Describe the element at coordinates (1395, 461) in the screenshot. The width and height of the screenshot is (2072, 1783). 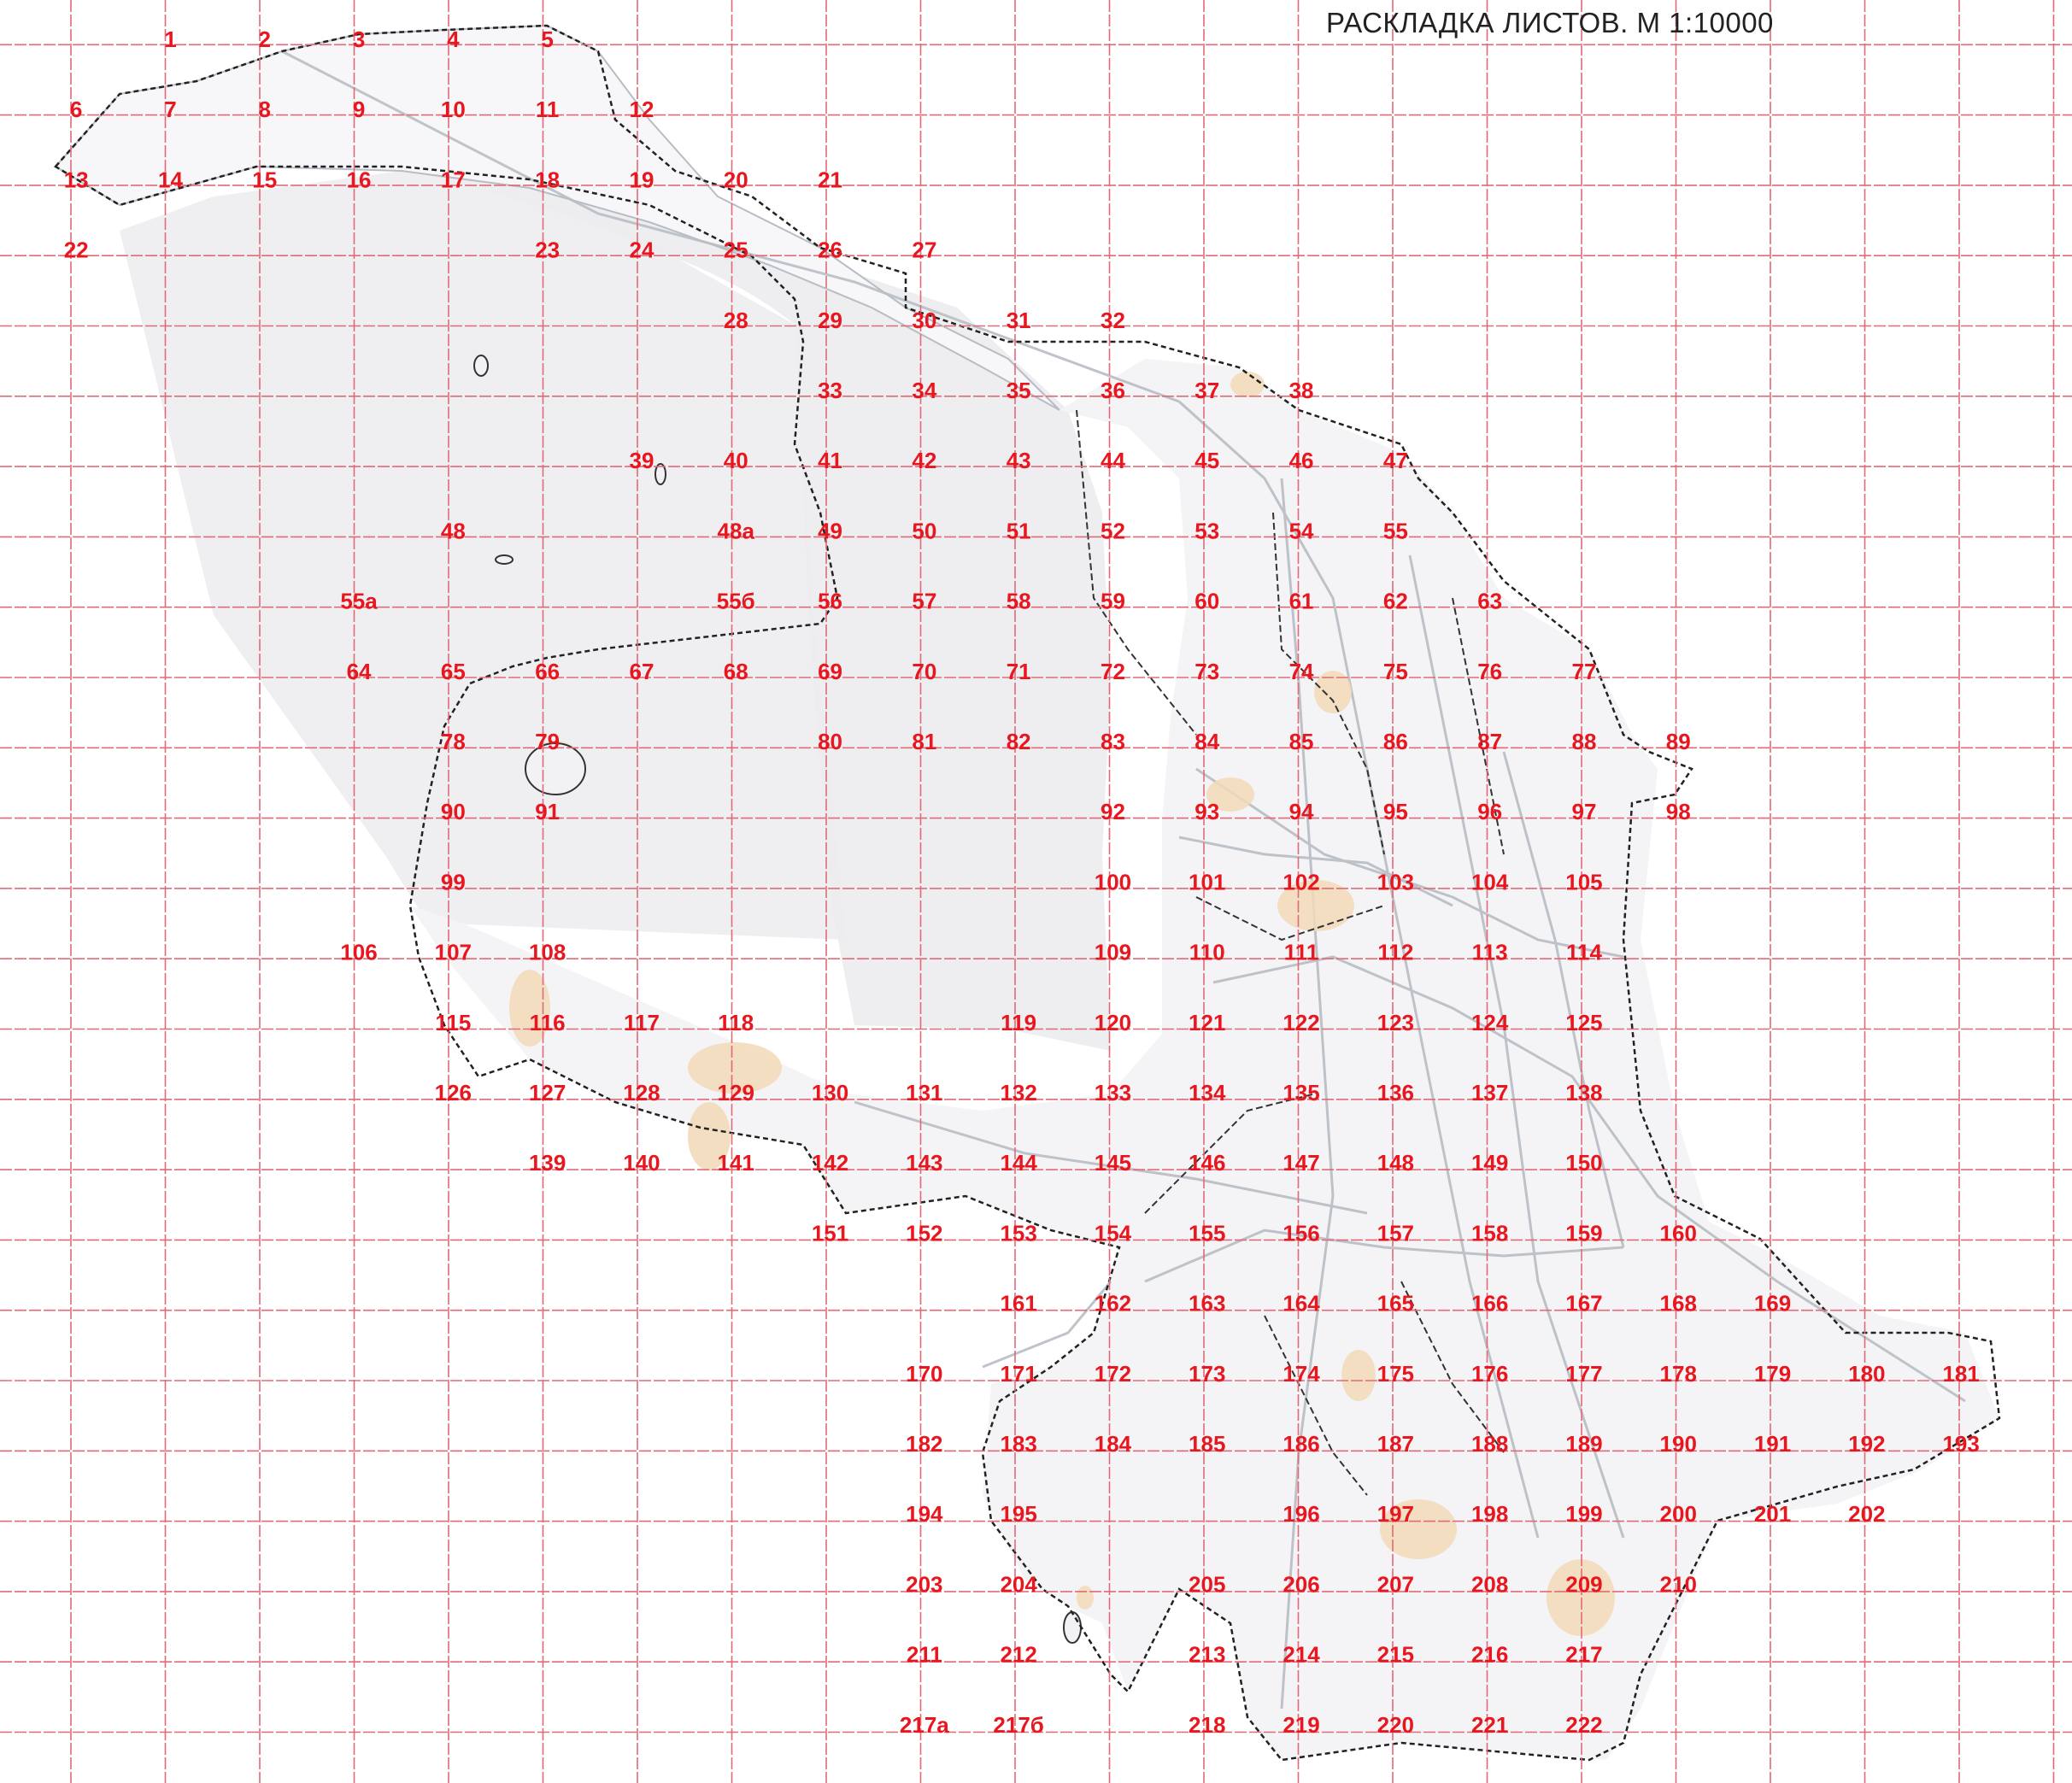
I see `sheet-label: 47` at that location.